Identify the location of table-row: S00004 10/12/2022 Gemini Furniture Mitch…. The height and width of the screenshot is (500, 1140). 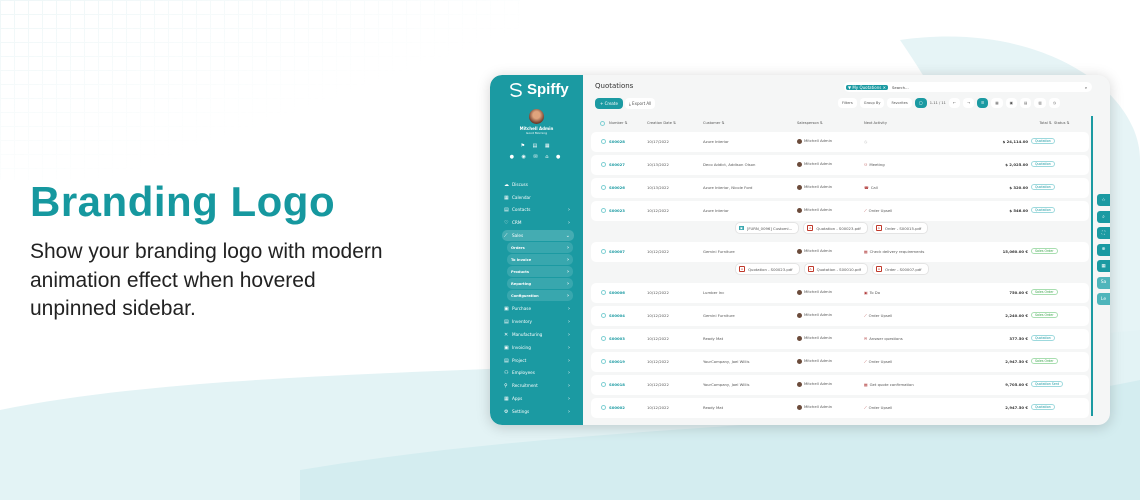
(840, 316).